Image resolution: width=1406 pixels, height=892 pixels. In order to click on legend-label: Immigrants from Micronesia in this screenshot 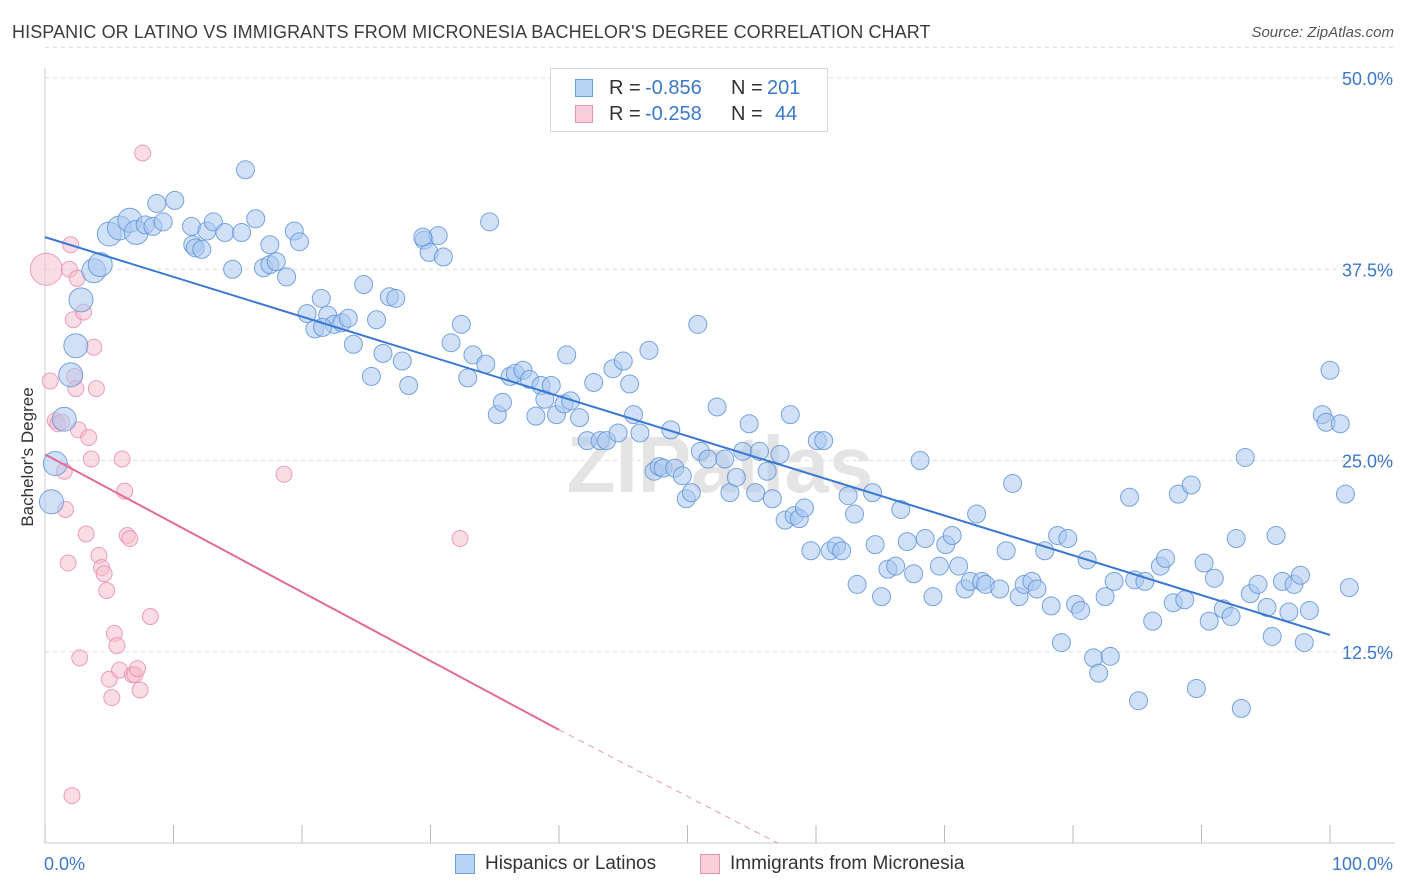, I will do `click(847, 863)`.